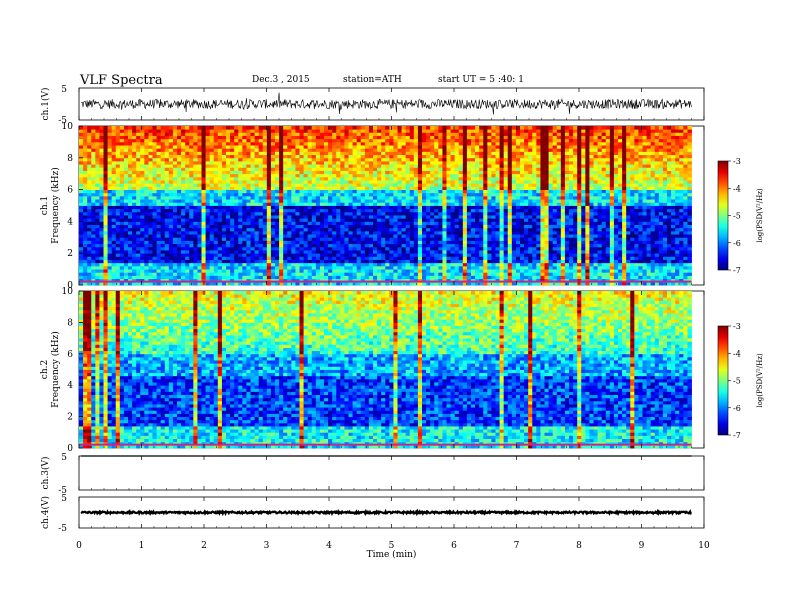 This screenshot has width=792, height=612. Describe the element at coordinates (391, 473) in the screenshot. I see `ch3-waveform-frame` at that location.